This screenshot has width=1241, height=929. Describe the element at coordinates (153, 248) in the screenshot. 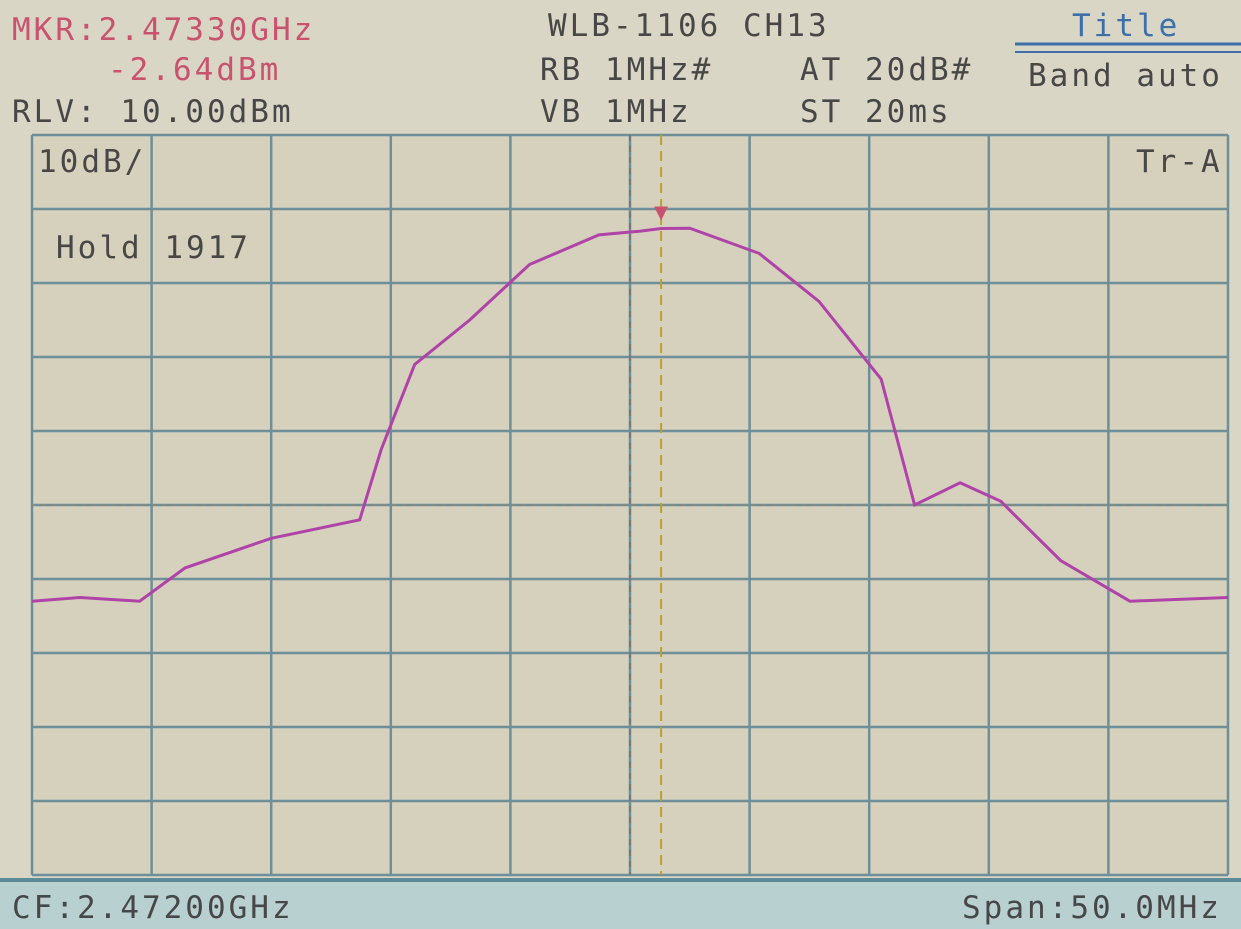

I see `hold-count: Hold 1917` at that location.